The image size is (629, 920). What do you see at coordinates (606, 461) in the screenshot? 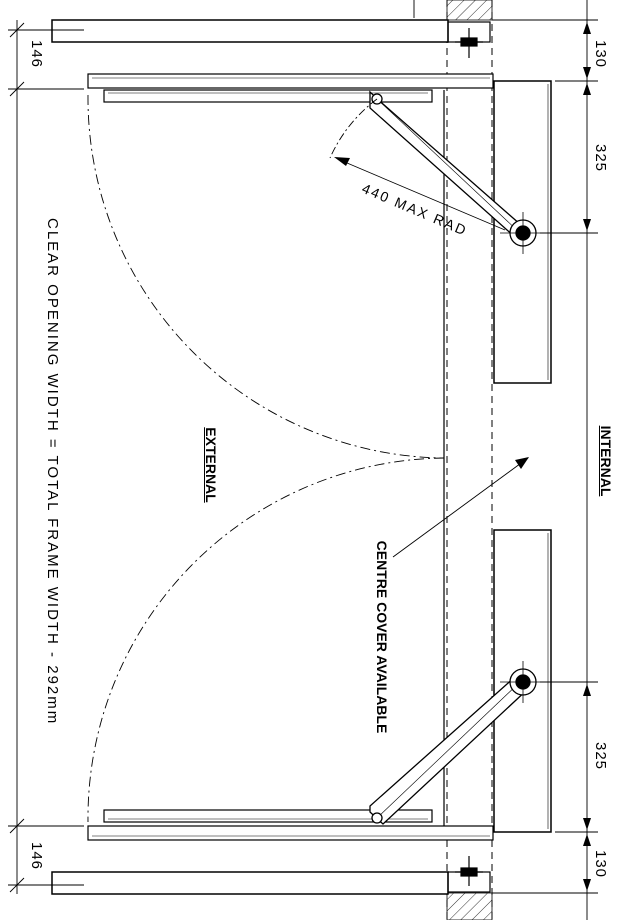
I see `internal-label: INTERNAL` at bounding box center [606, 461].